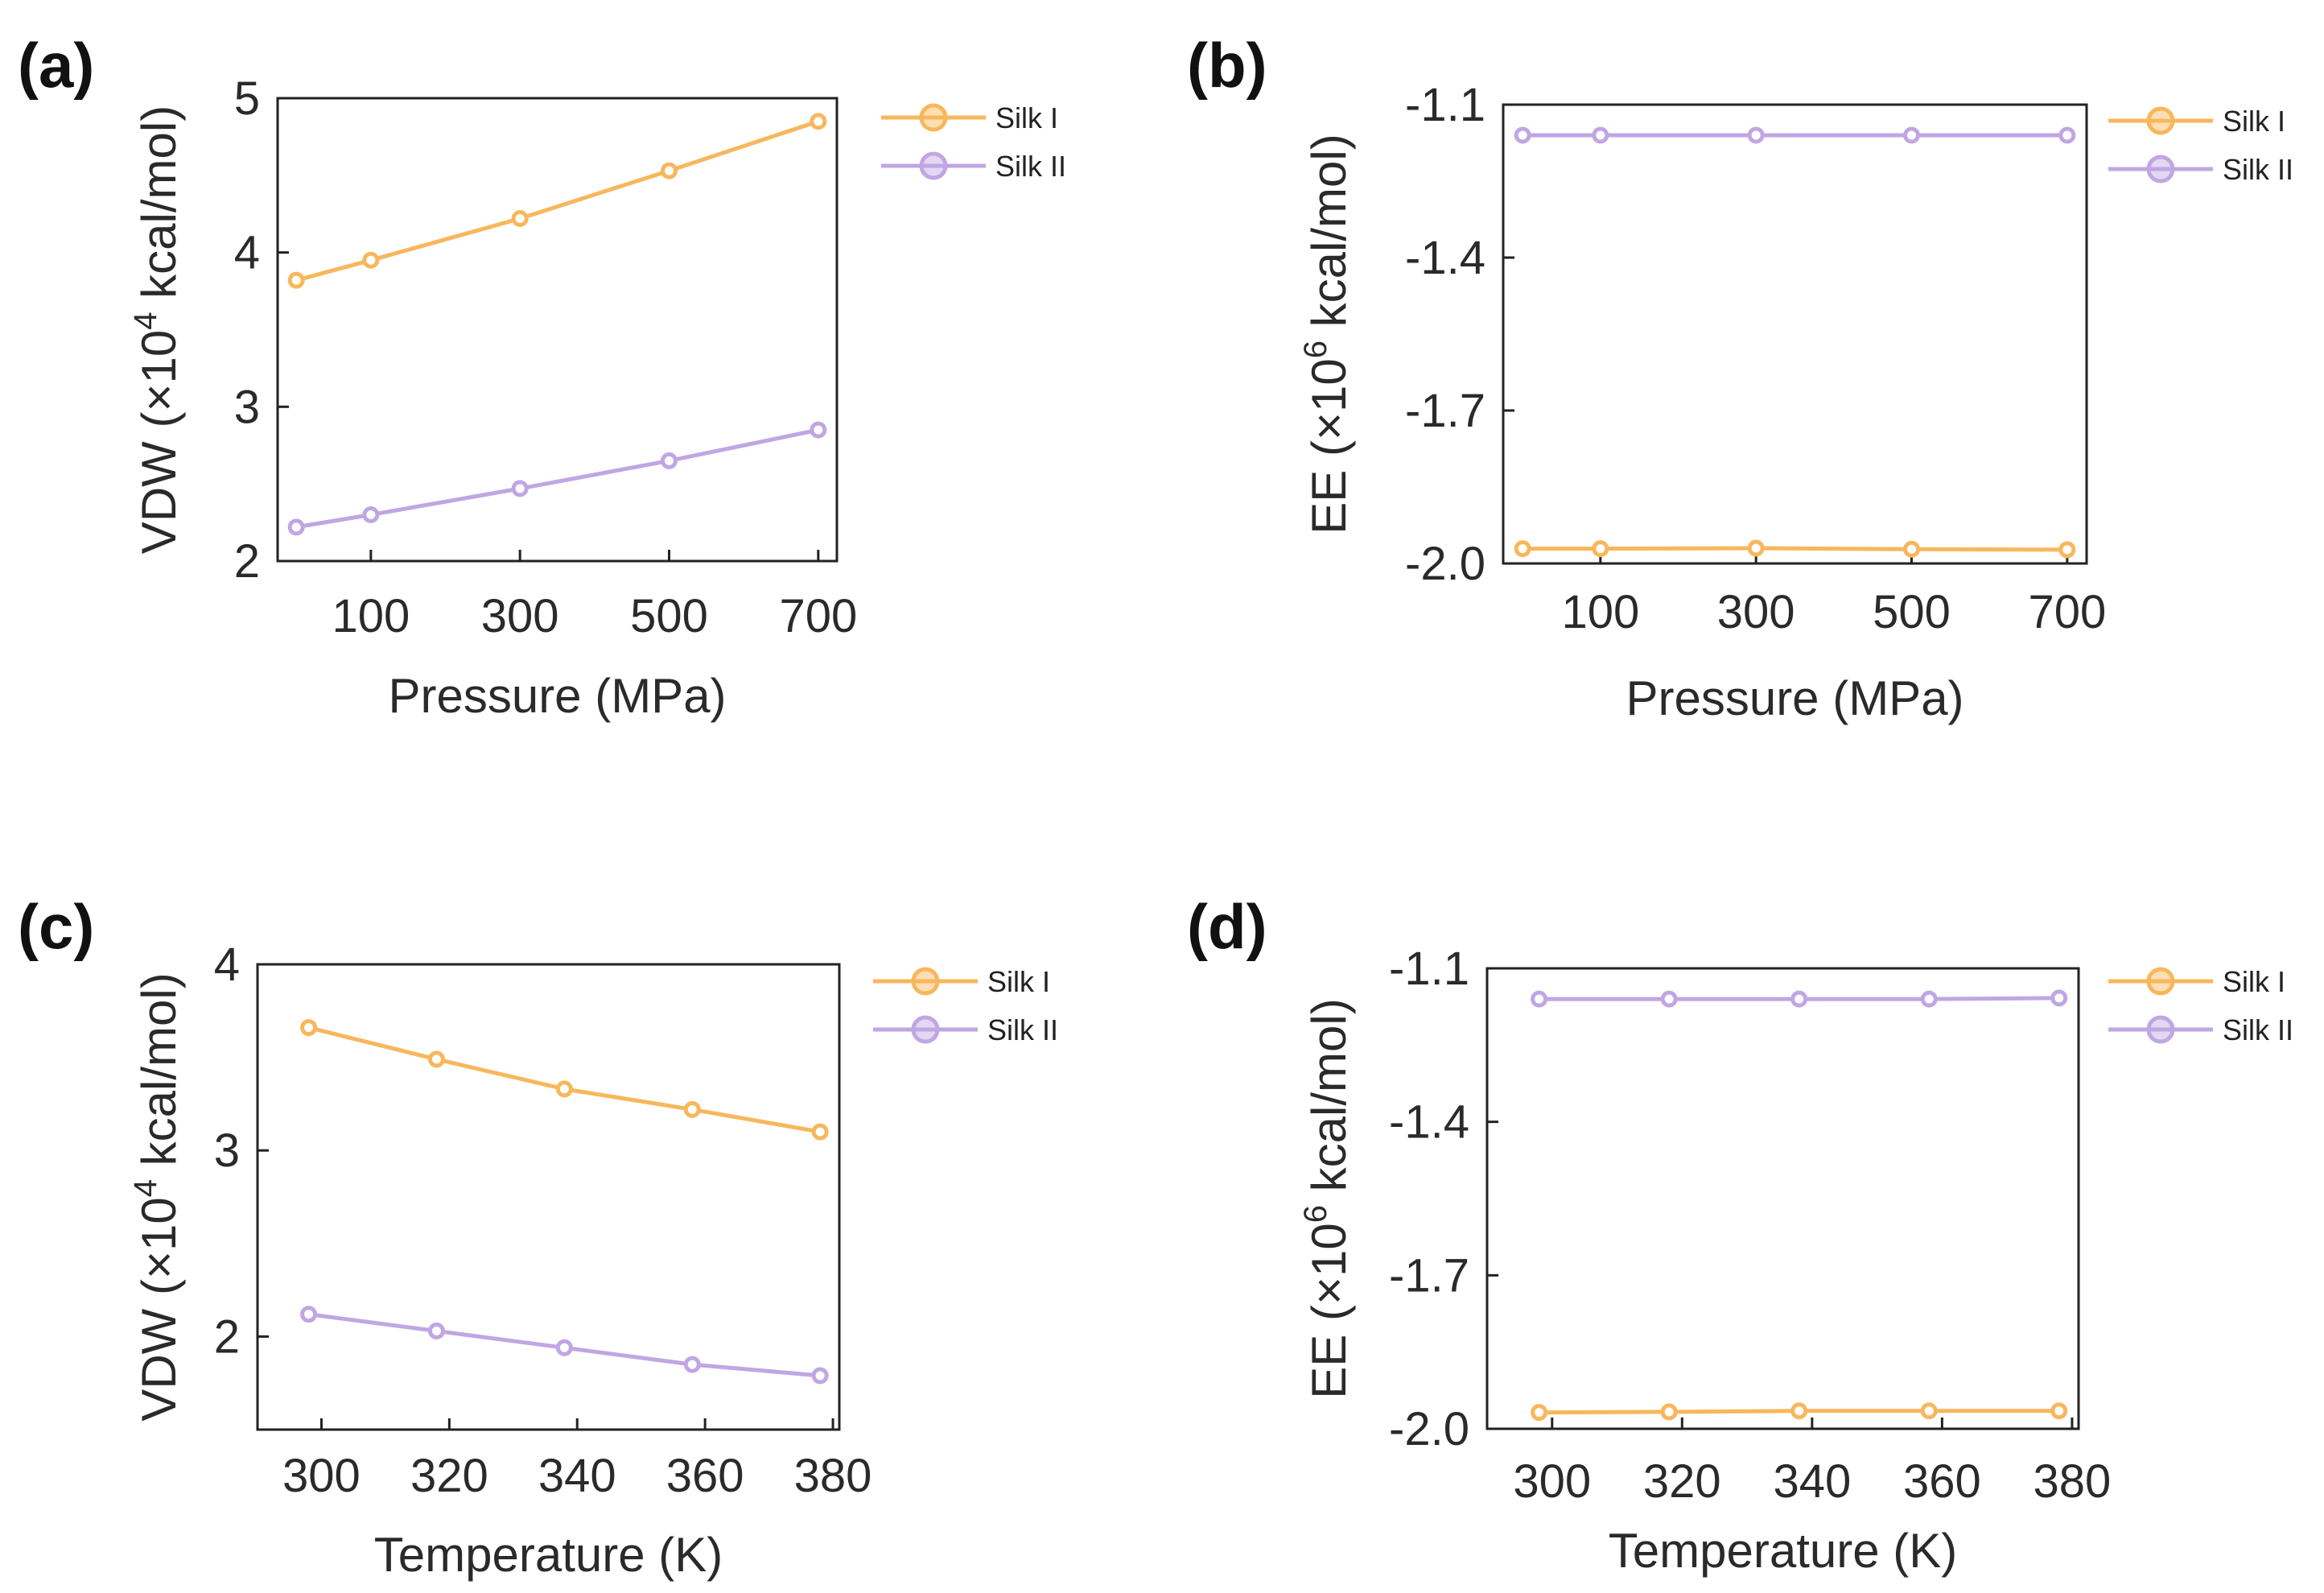  Describe the element at coordinates (2073, 1481) in the screenshot. I see `x-tick-label: 380` at that location.